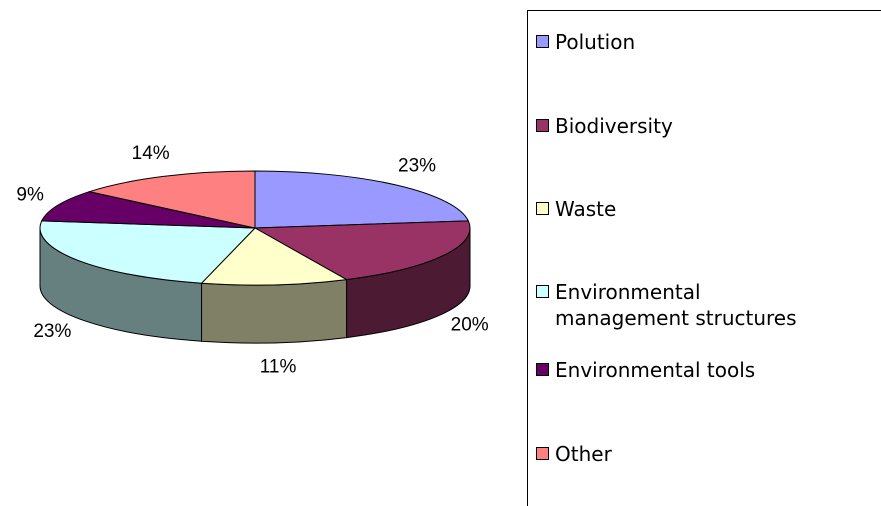 The width and height of the screenshot is (881, 506). I want to click on legend-label: Environmental tools, so click(655, 370).